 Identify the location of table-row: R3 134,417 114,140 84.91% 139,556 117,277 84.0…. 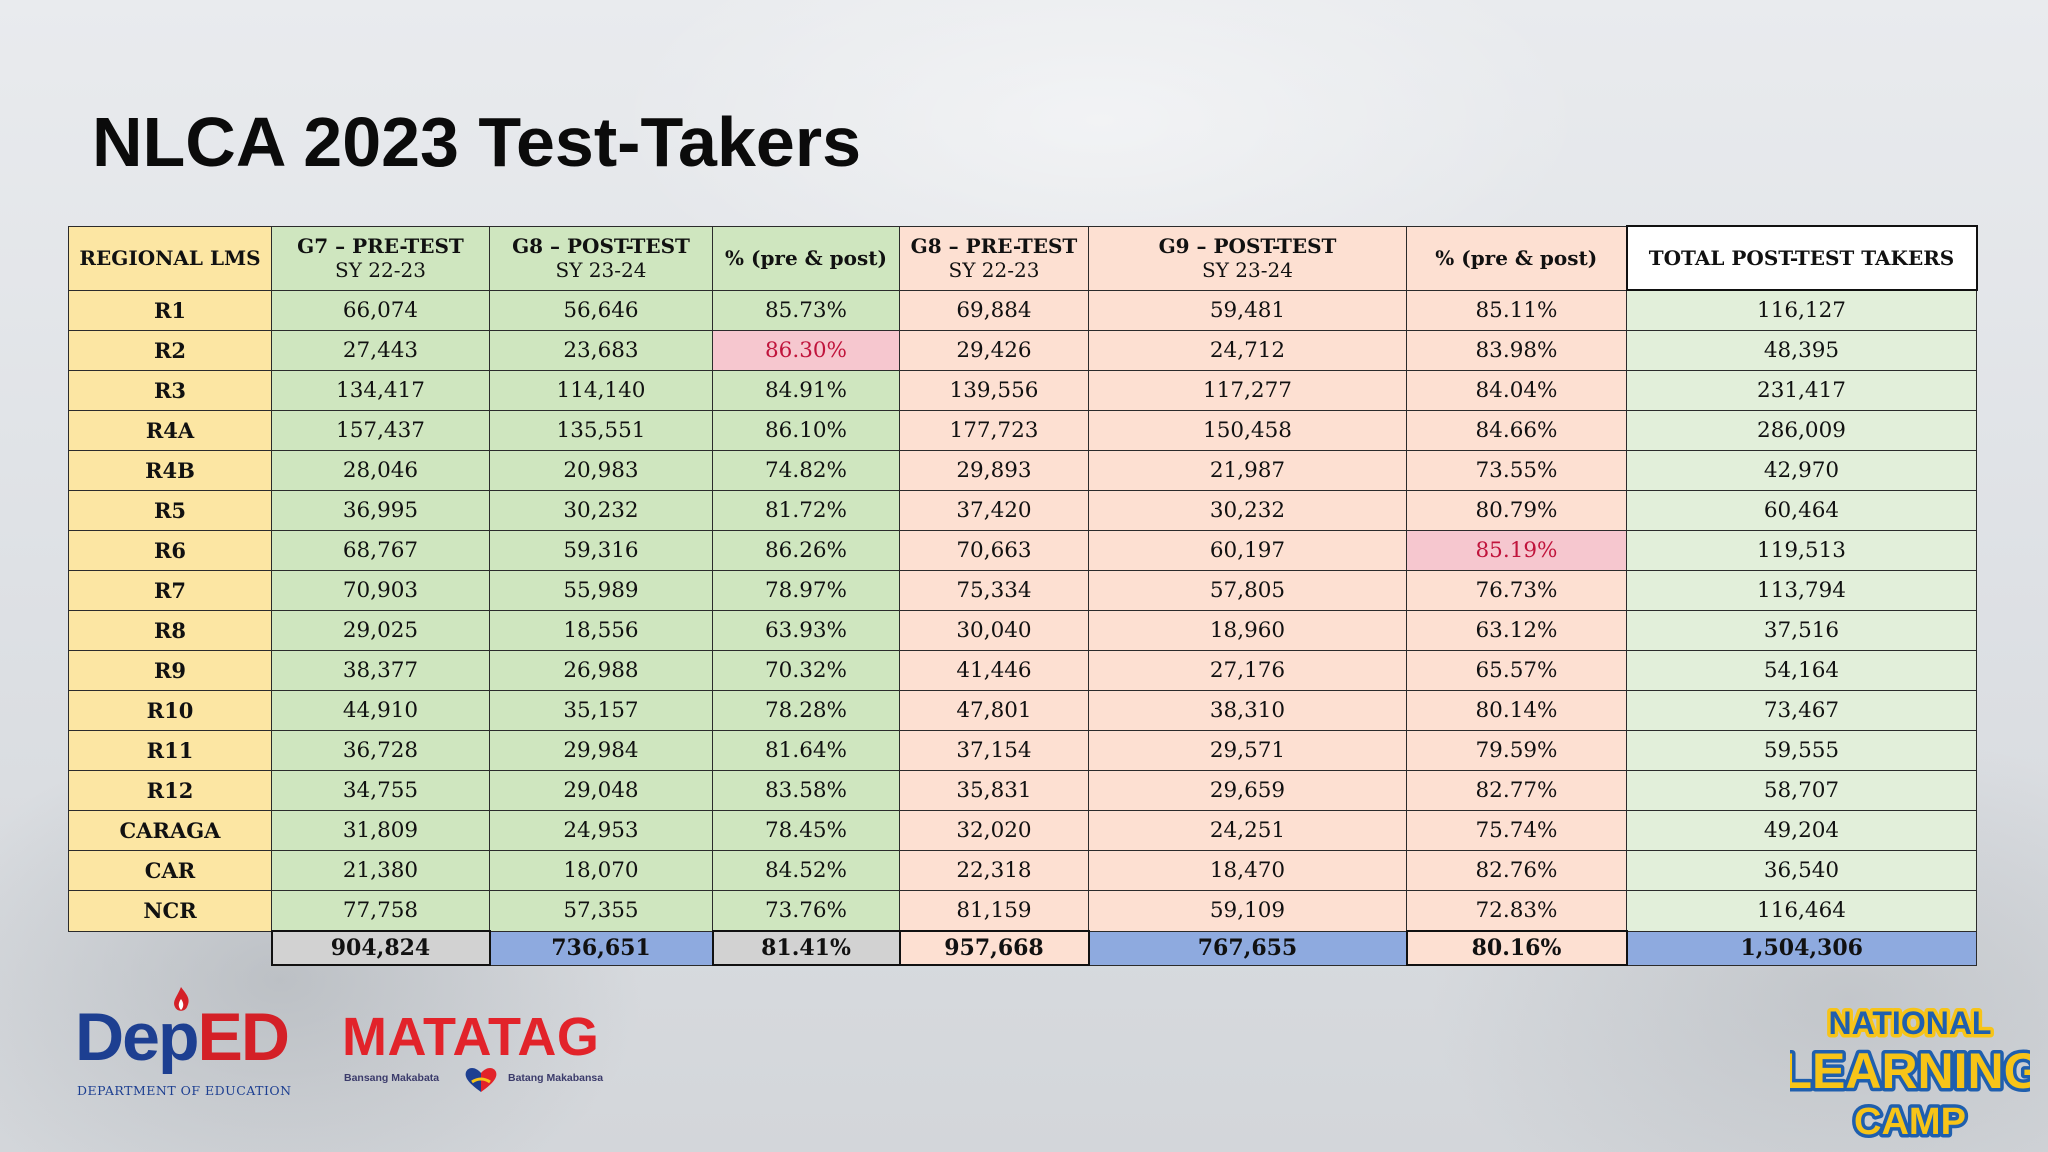
(1022, 390).